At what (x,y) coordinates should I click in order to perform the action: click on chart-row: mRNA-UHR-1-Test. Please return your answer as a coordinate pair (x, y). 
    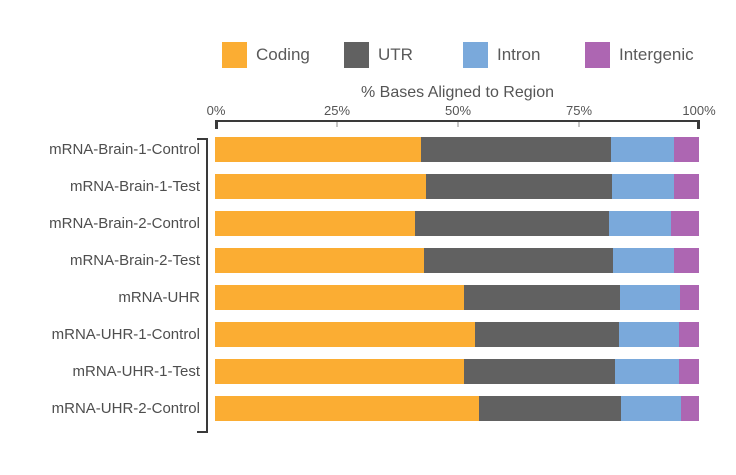
    Looking at the image, I should click on (368, 371).